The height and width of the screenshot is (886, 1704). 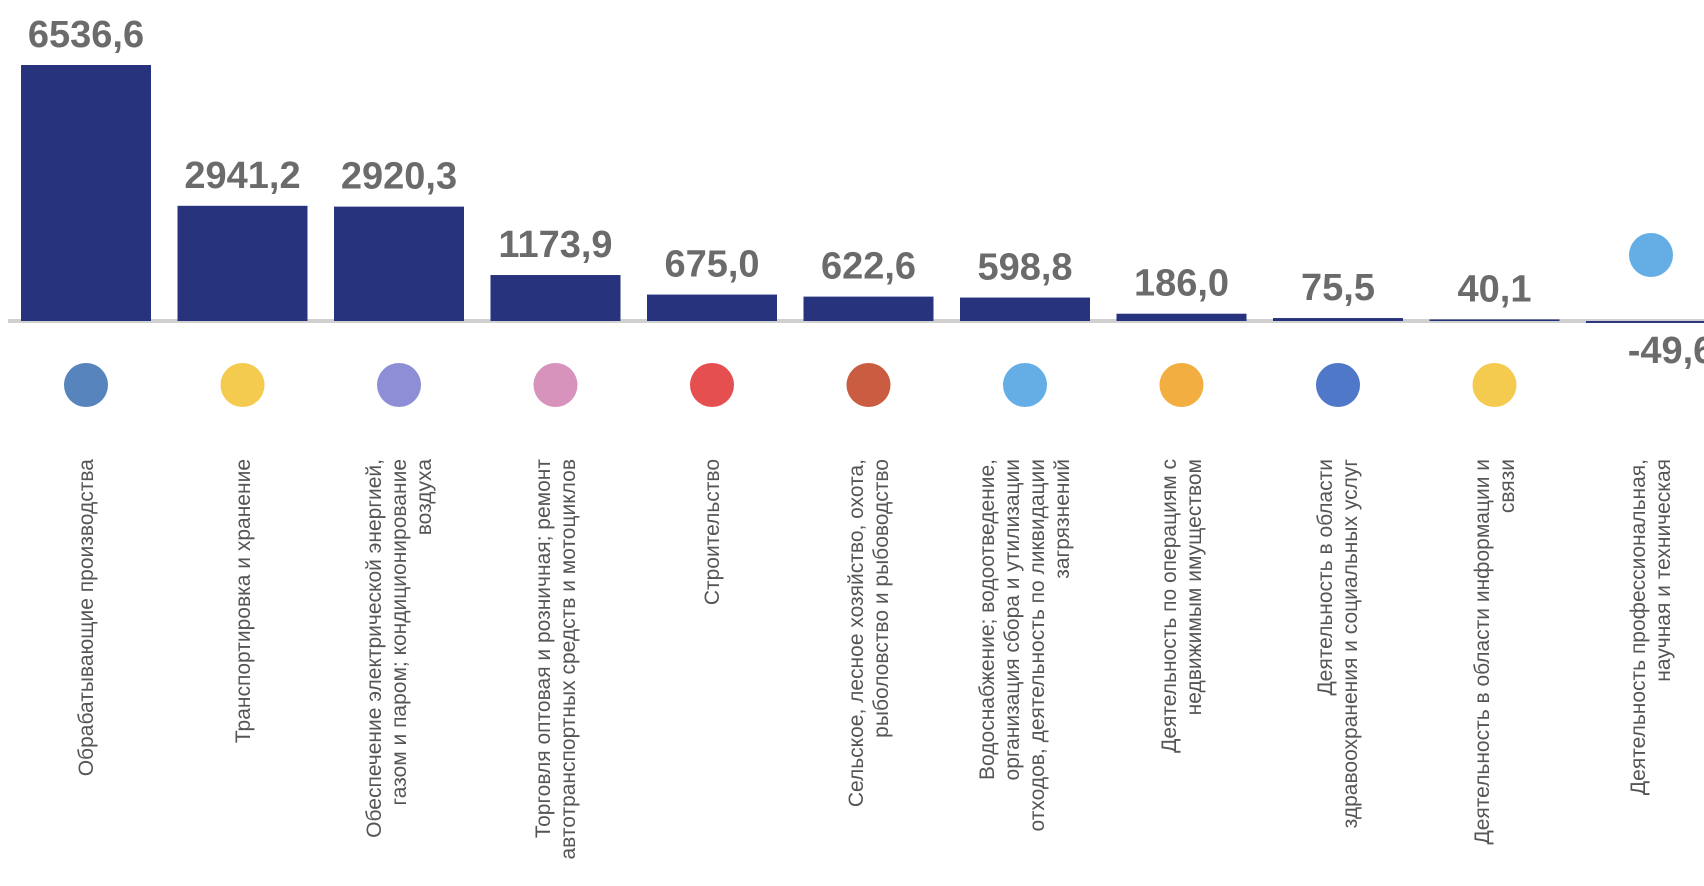 I want to click on category-label: Обрабатывающие производства, so click(x=86, y=618).